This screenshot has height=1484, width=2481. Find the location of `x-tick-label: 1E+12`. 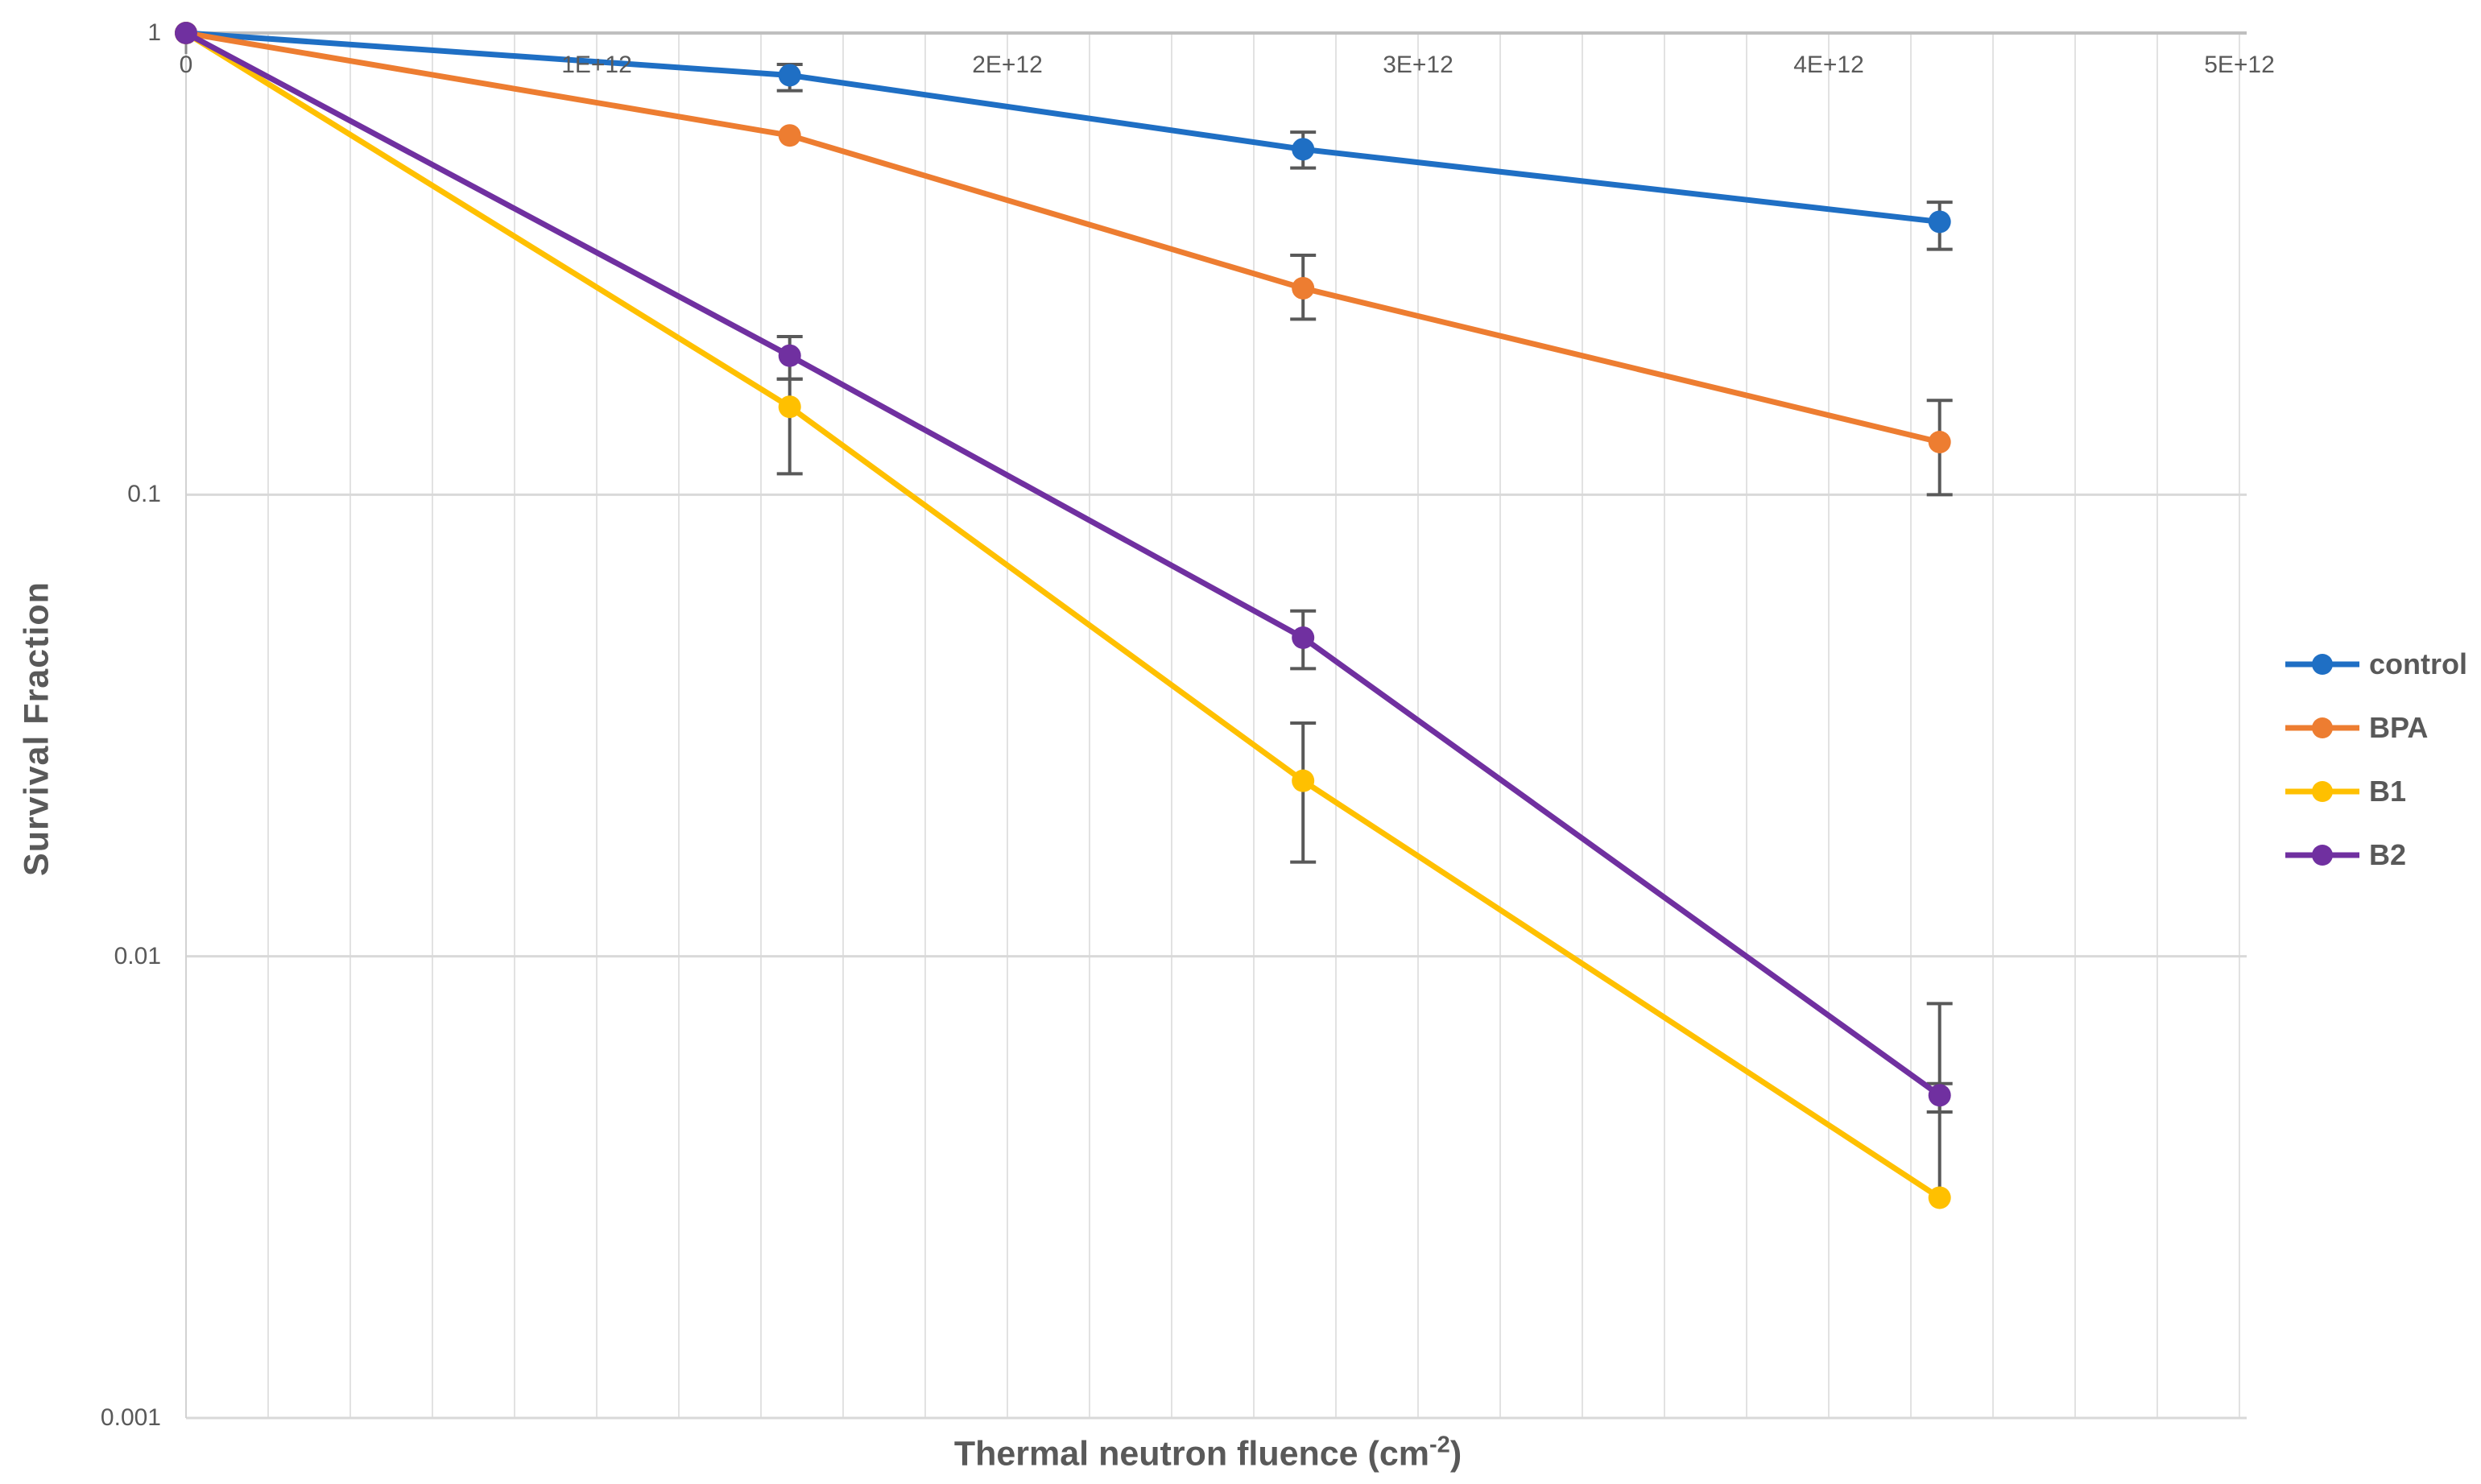

x-tick-label: 1E+12 is located at coordinates (596, 65).